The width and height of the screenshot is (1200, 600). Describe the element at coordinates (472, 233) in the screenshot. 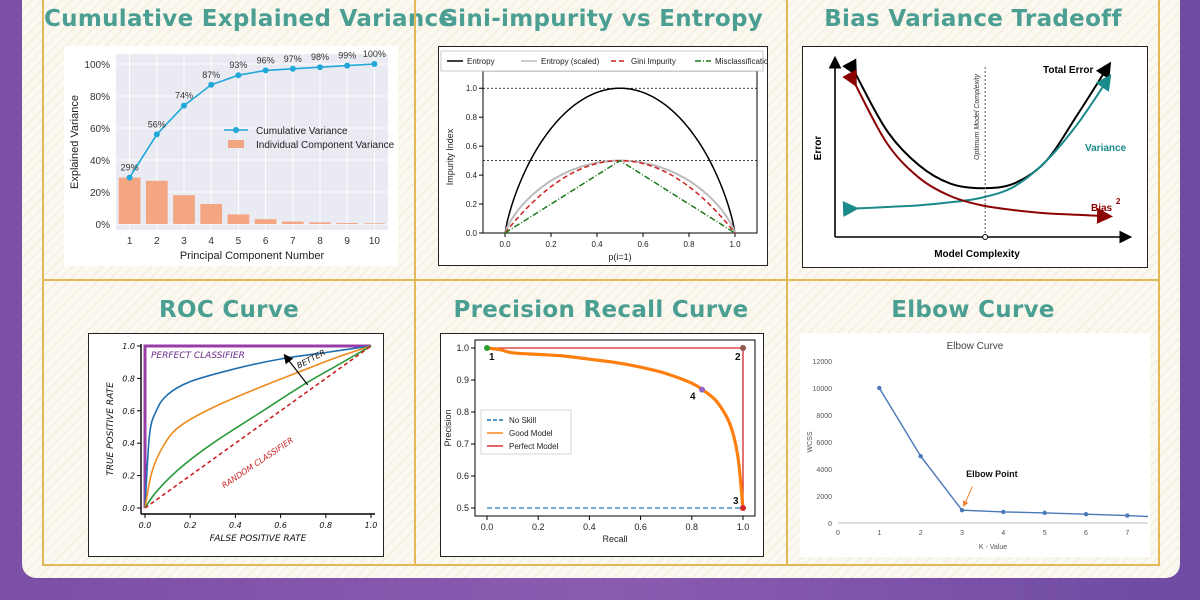

I see `y-tick-label: 0.0` at that location.